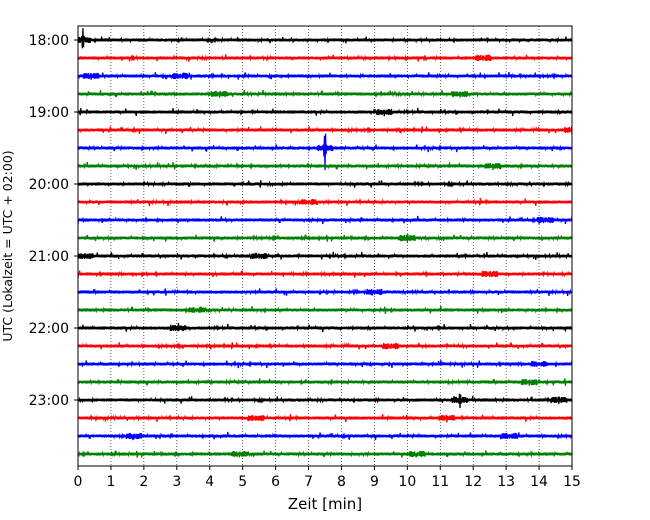 This screenshot has height=520, width=650. What do you see at coordinates (407, 482) in the screenshot?
I see `x-tick-label: 10` at bounding box center [407, 482].